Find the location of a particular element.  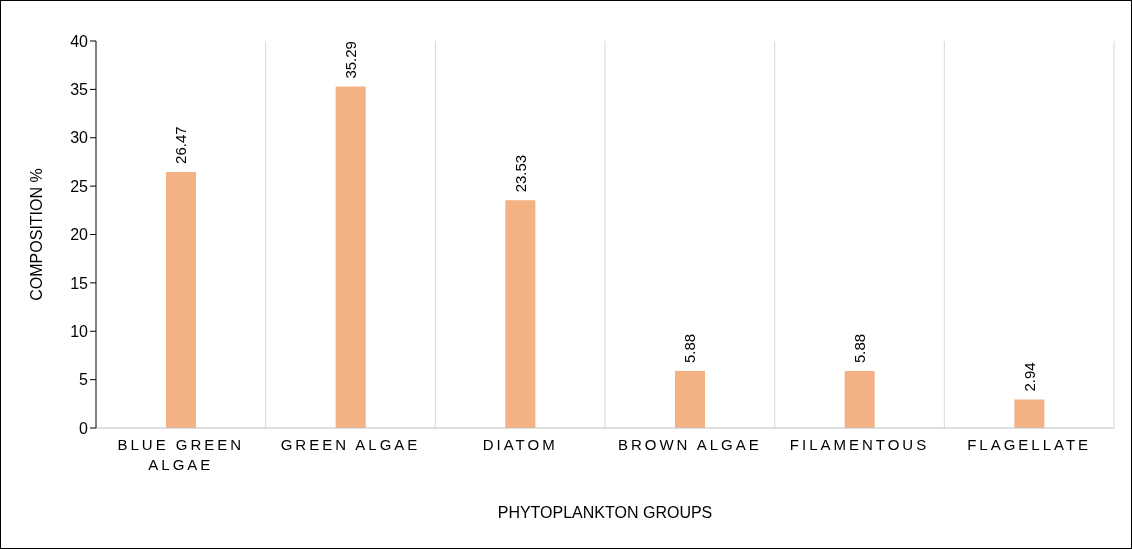

x-tick-label: FILAMENTOUS is located at coordinates (859, 444).